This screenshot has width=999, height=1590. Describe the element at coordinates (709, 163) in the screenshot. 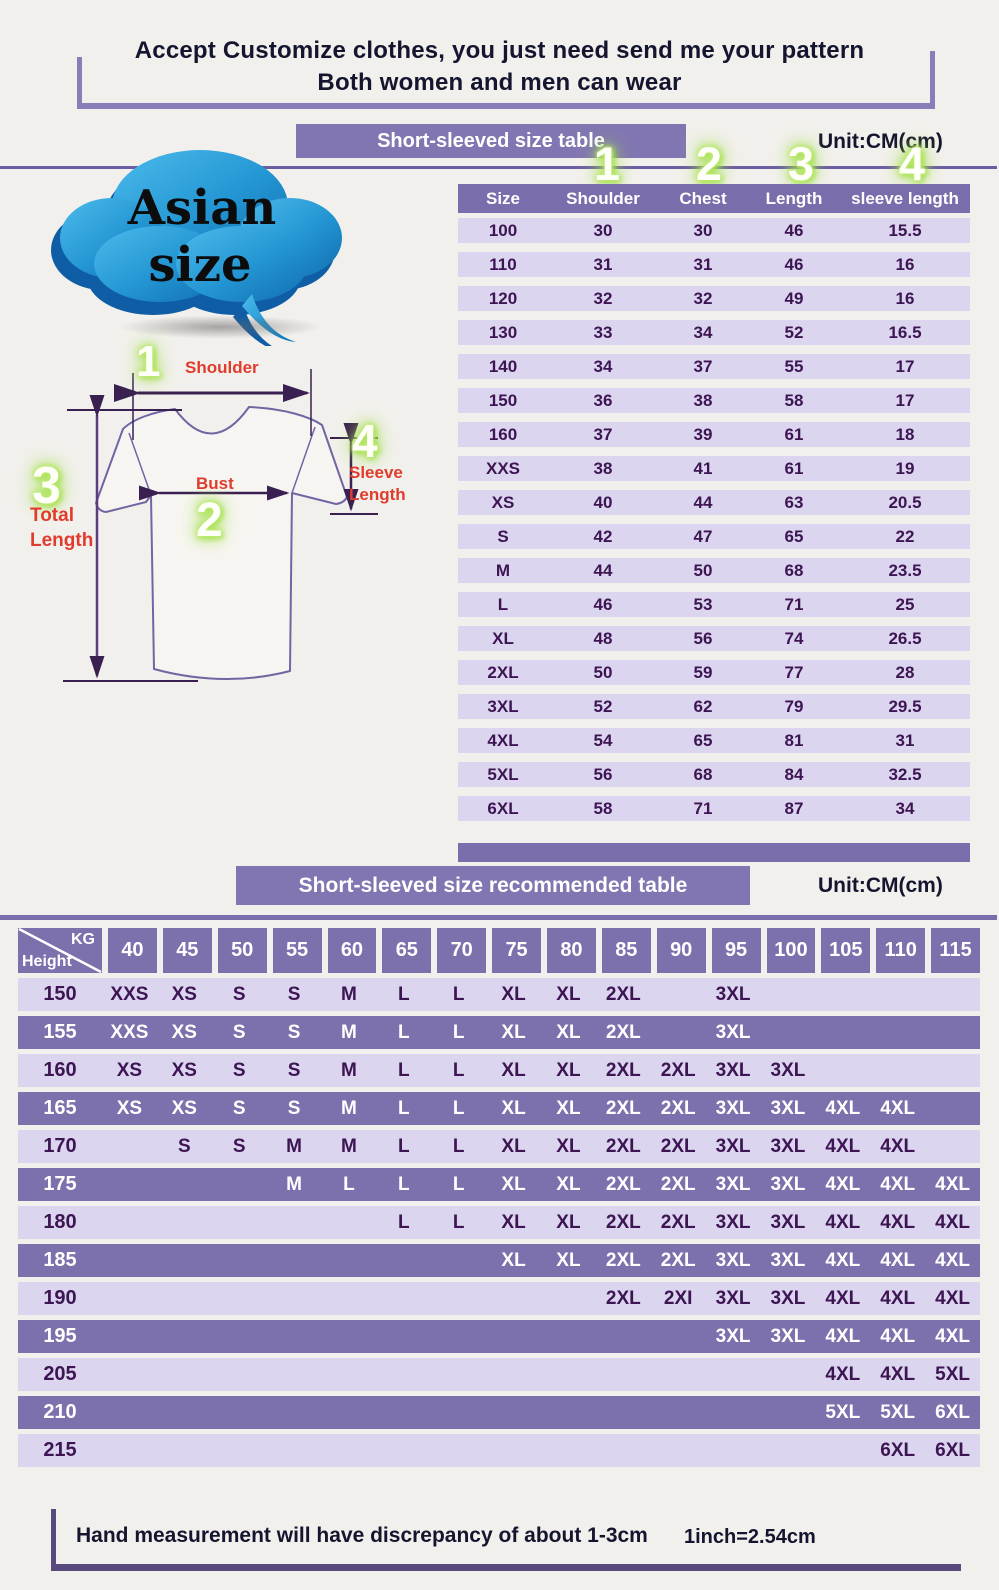

I see `size-table-marker-2: 2` at that location.